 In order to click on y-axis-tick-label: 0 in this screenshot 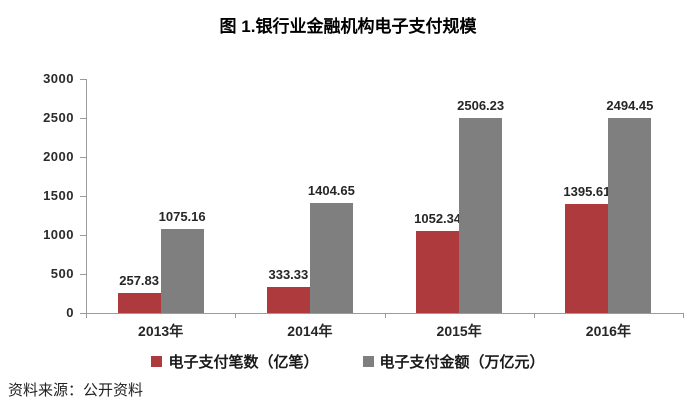, I will do `click(70, 312)`.